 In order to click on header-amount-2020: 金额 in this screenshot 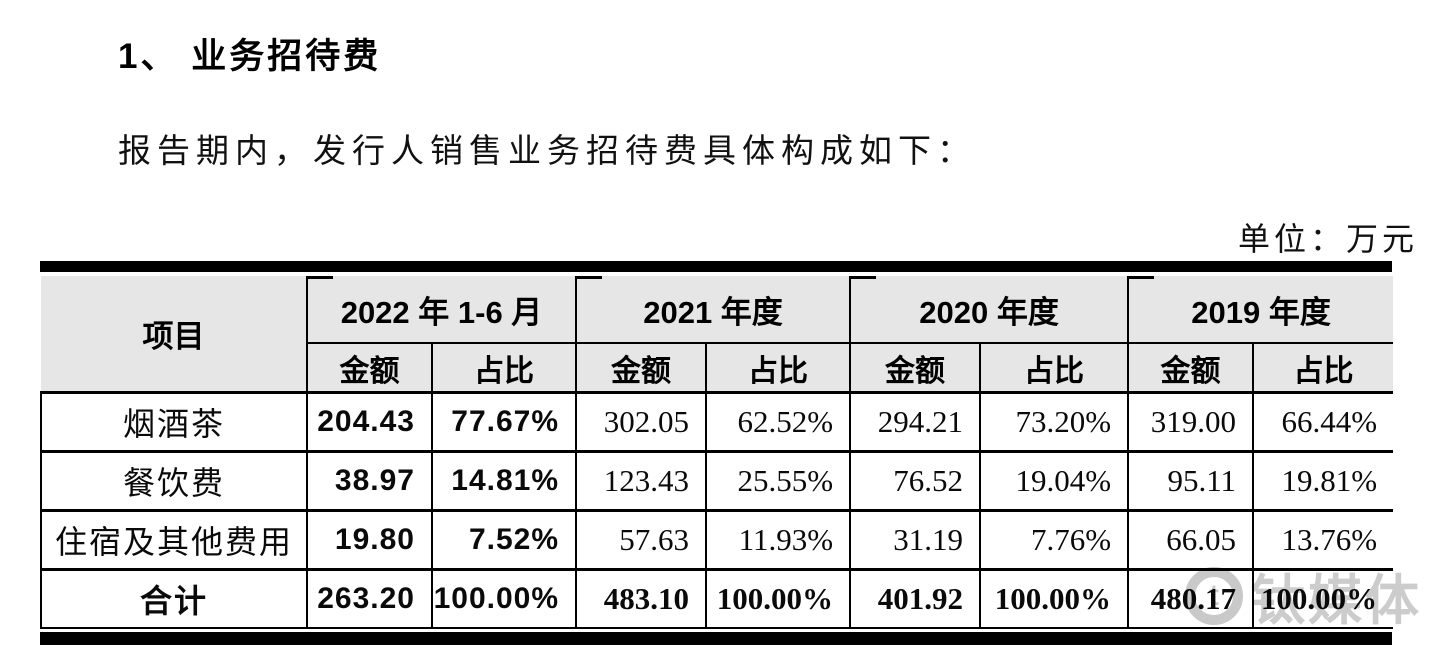, I will do `click(915, 368)`.